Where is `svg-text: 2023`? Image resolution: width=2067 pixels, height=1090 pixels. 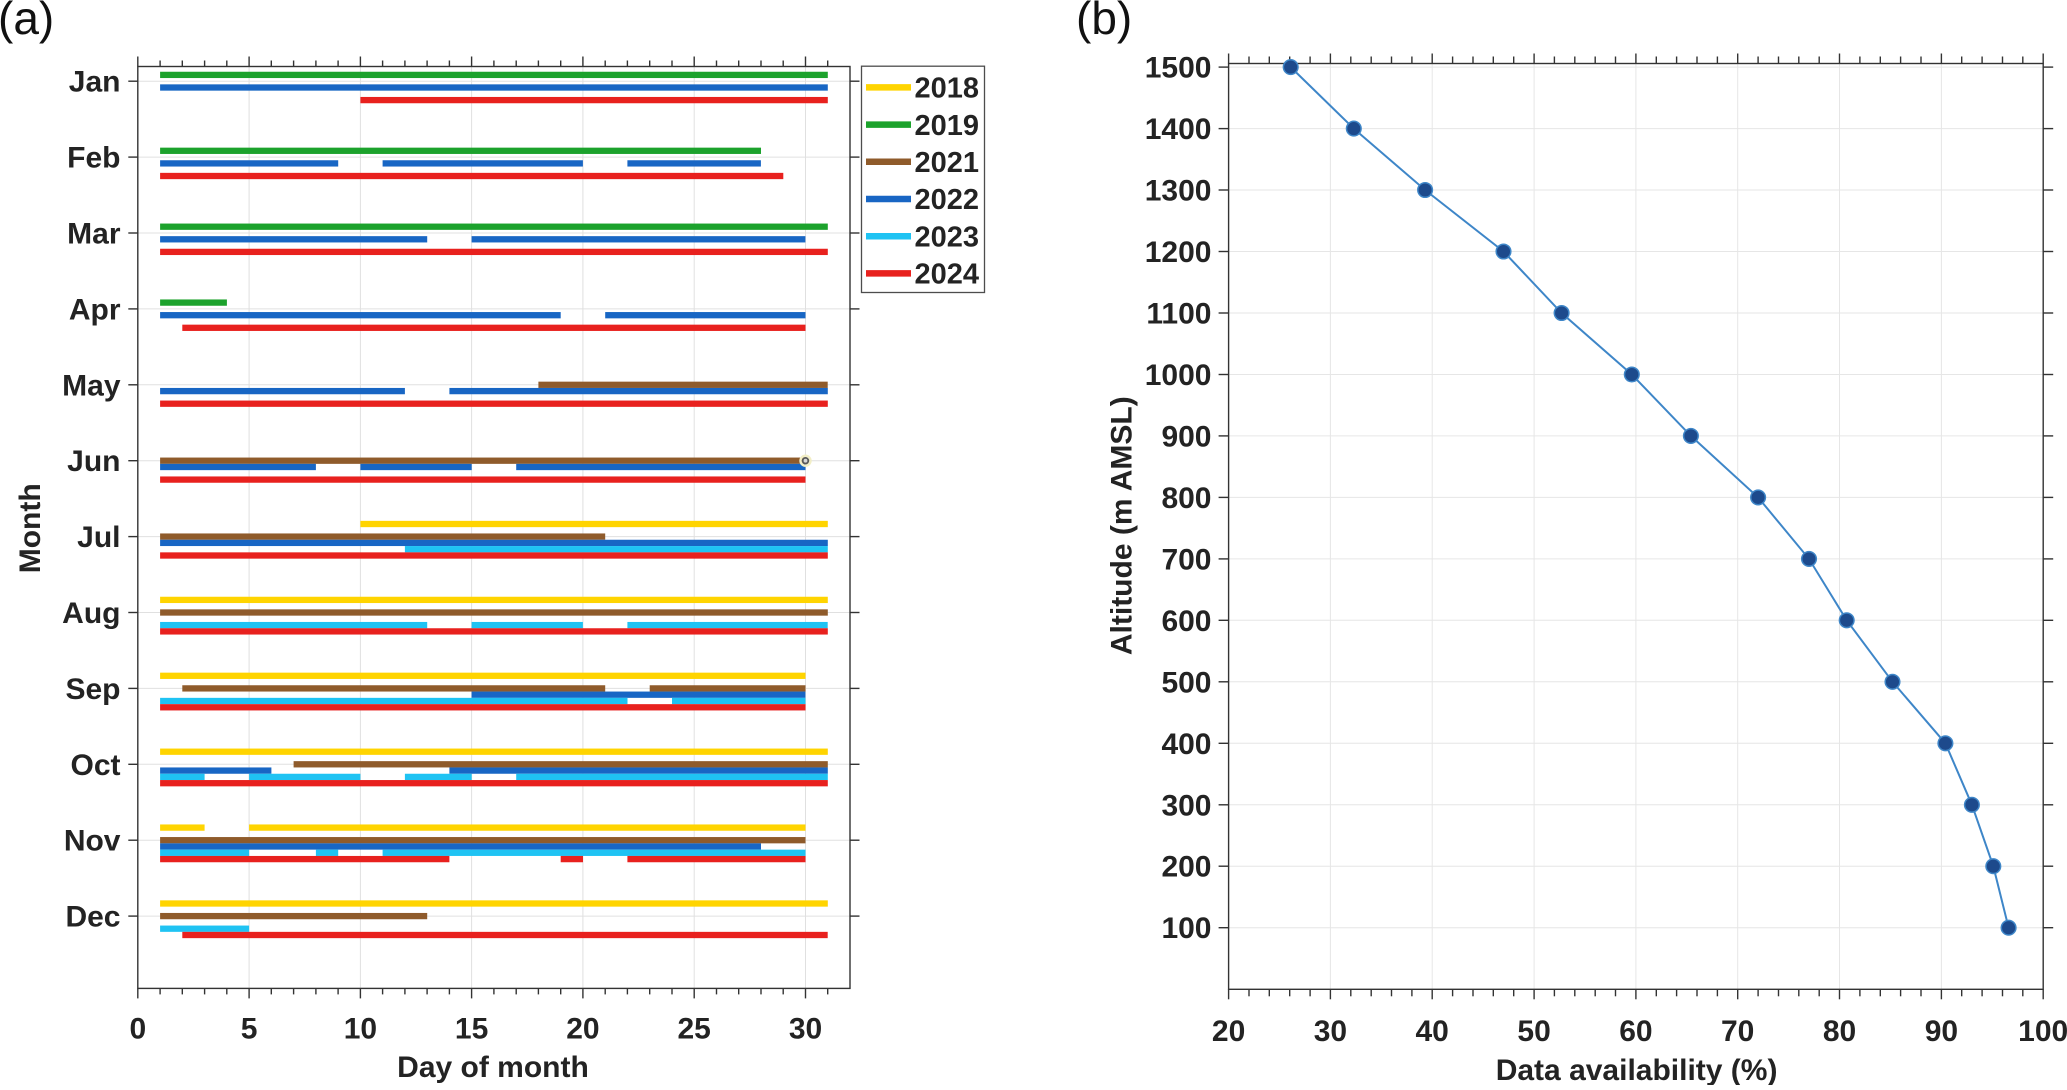 svg-text: 2023 is located at coordinates (947, 237).